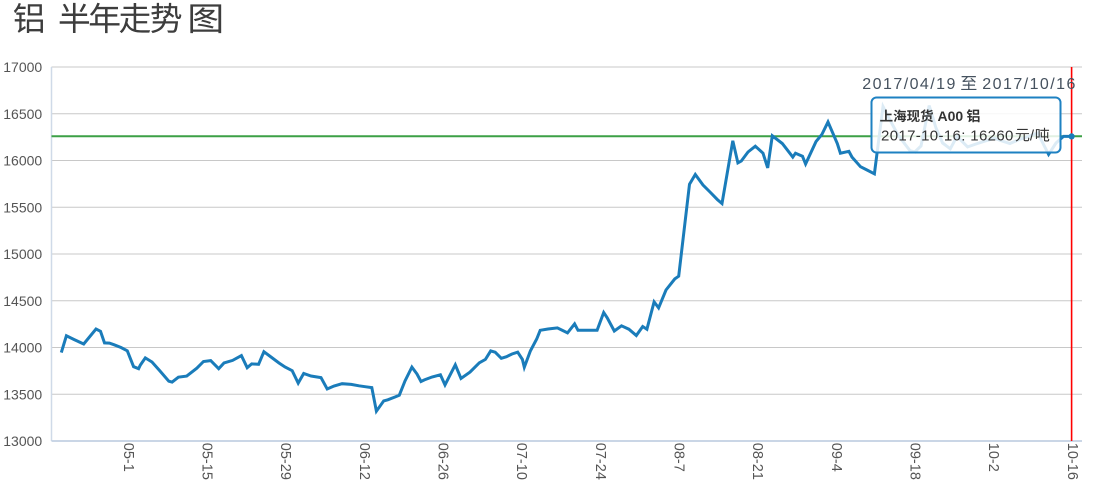 Image resolution: width=1093 pixels, height=496 pixels. I want to click on svg-text: 05-1, so click(128, 457).